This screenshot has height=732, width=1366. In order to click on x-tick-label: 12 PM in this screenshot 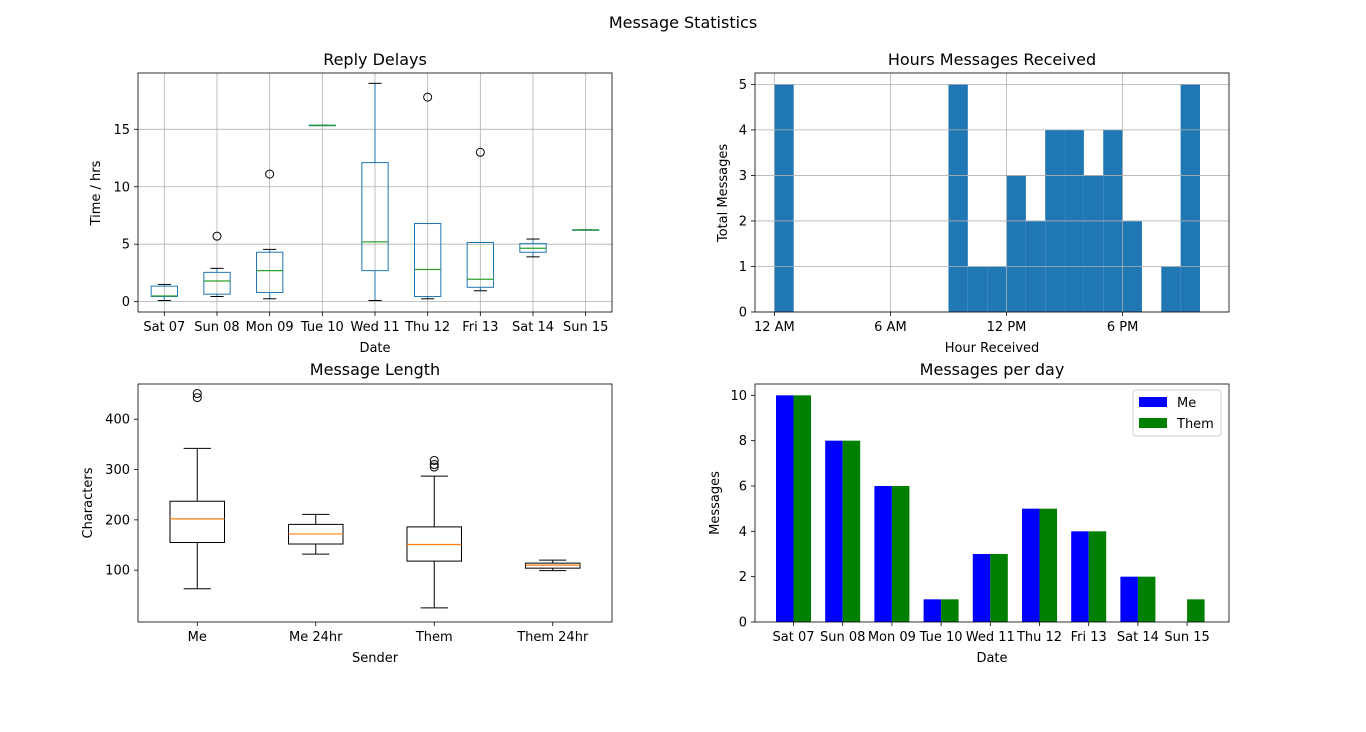, I will do `click(1007, 327)`.